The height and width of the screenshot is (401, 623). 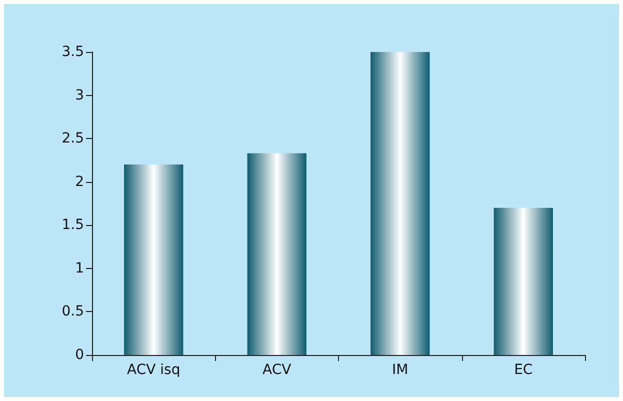 What do you see at coordinates (79, 182) in the screenshot?
I see `y-tick-label: 2` at bounding box center [79, 182].